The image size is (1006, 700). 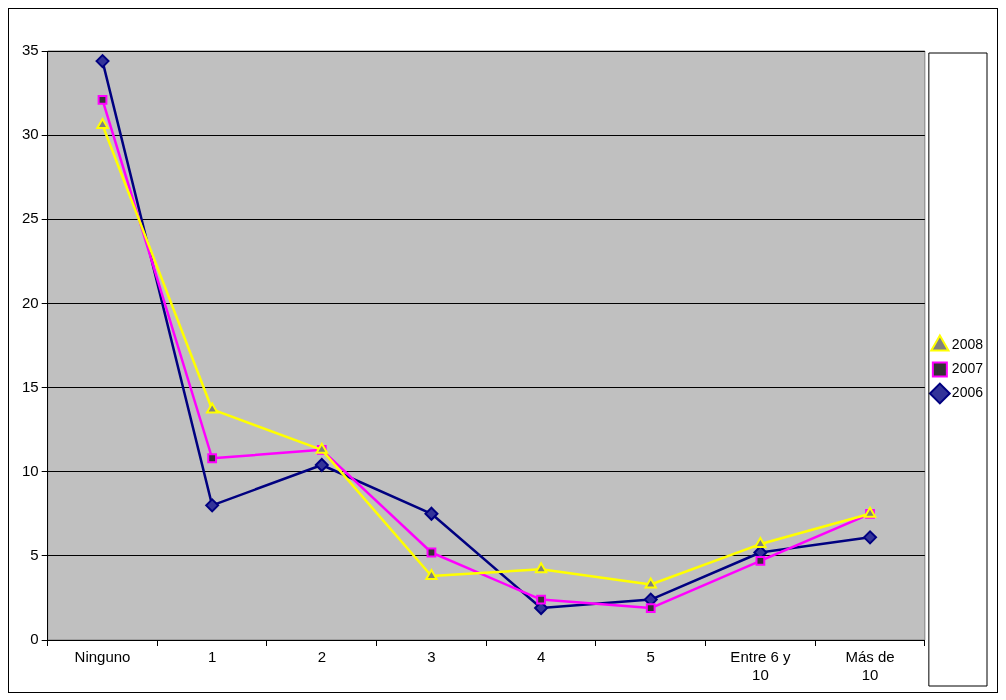 I want to click on x-tick-label: Ninguno, so click(x=102, y=657).